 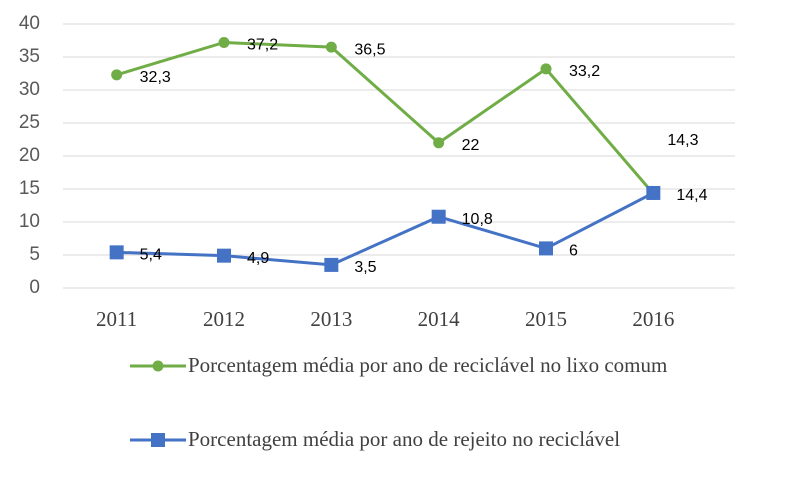 I want to click on x-tick-label: 2014, so click(x=439, y=319).